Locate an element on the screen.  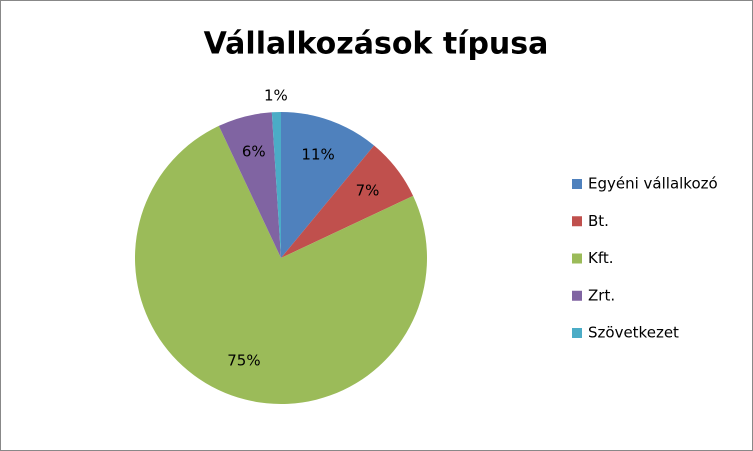
legend-label: Kft. is located at coordinates (601, 258).